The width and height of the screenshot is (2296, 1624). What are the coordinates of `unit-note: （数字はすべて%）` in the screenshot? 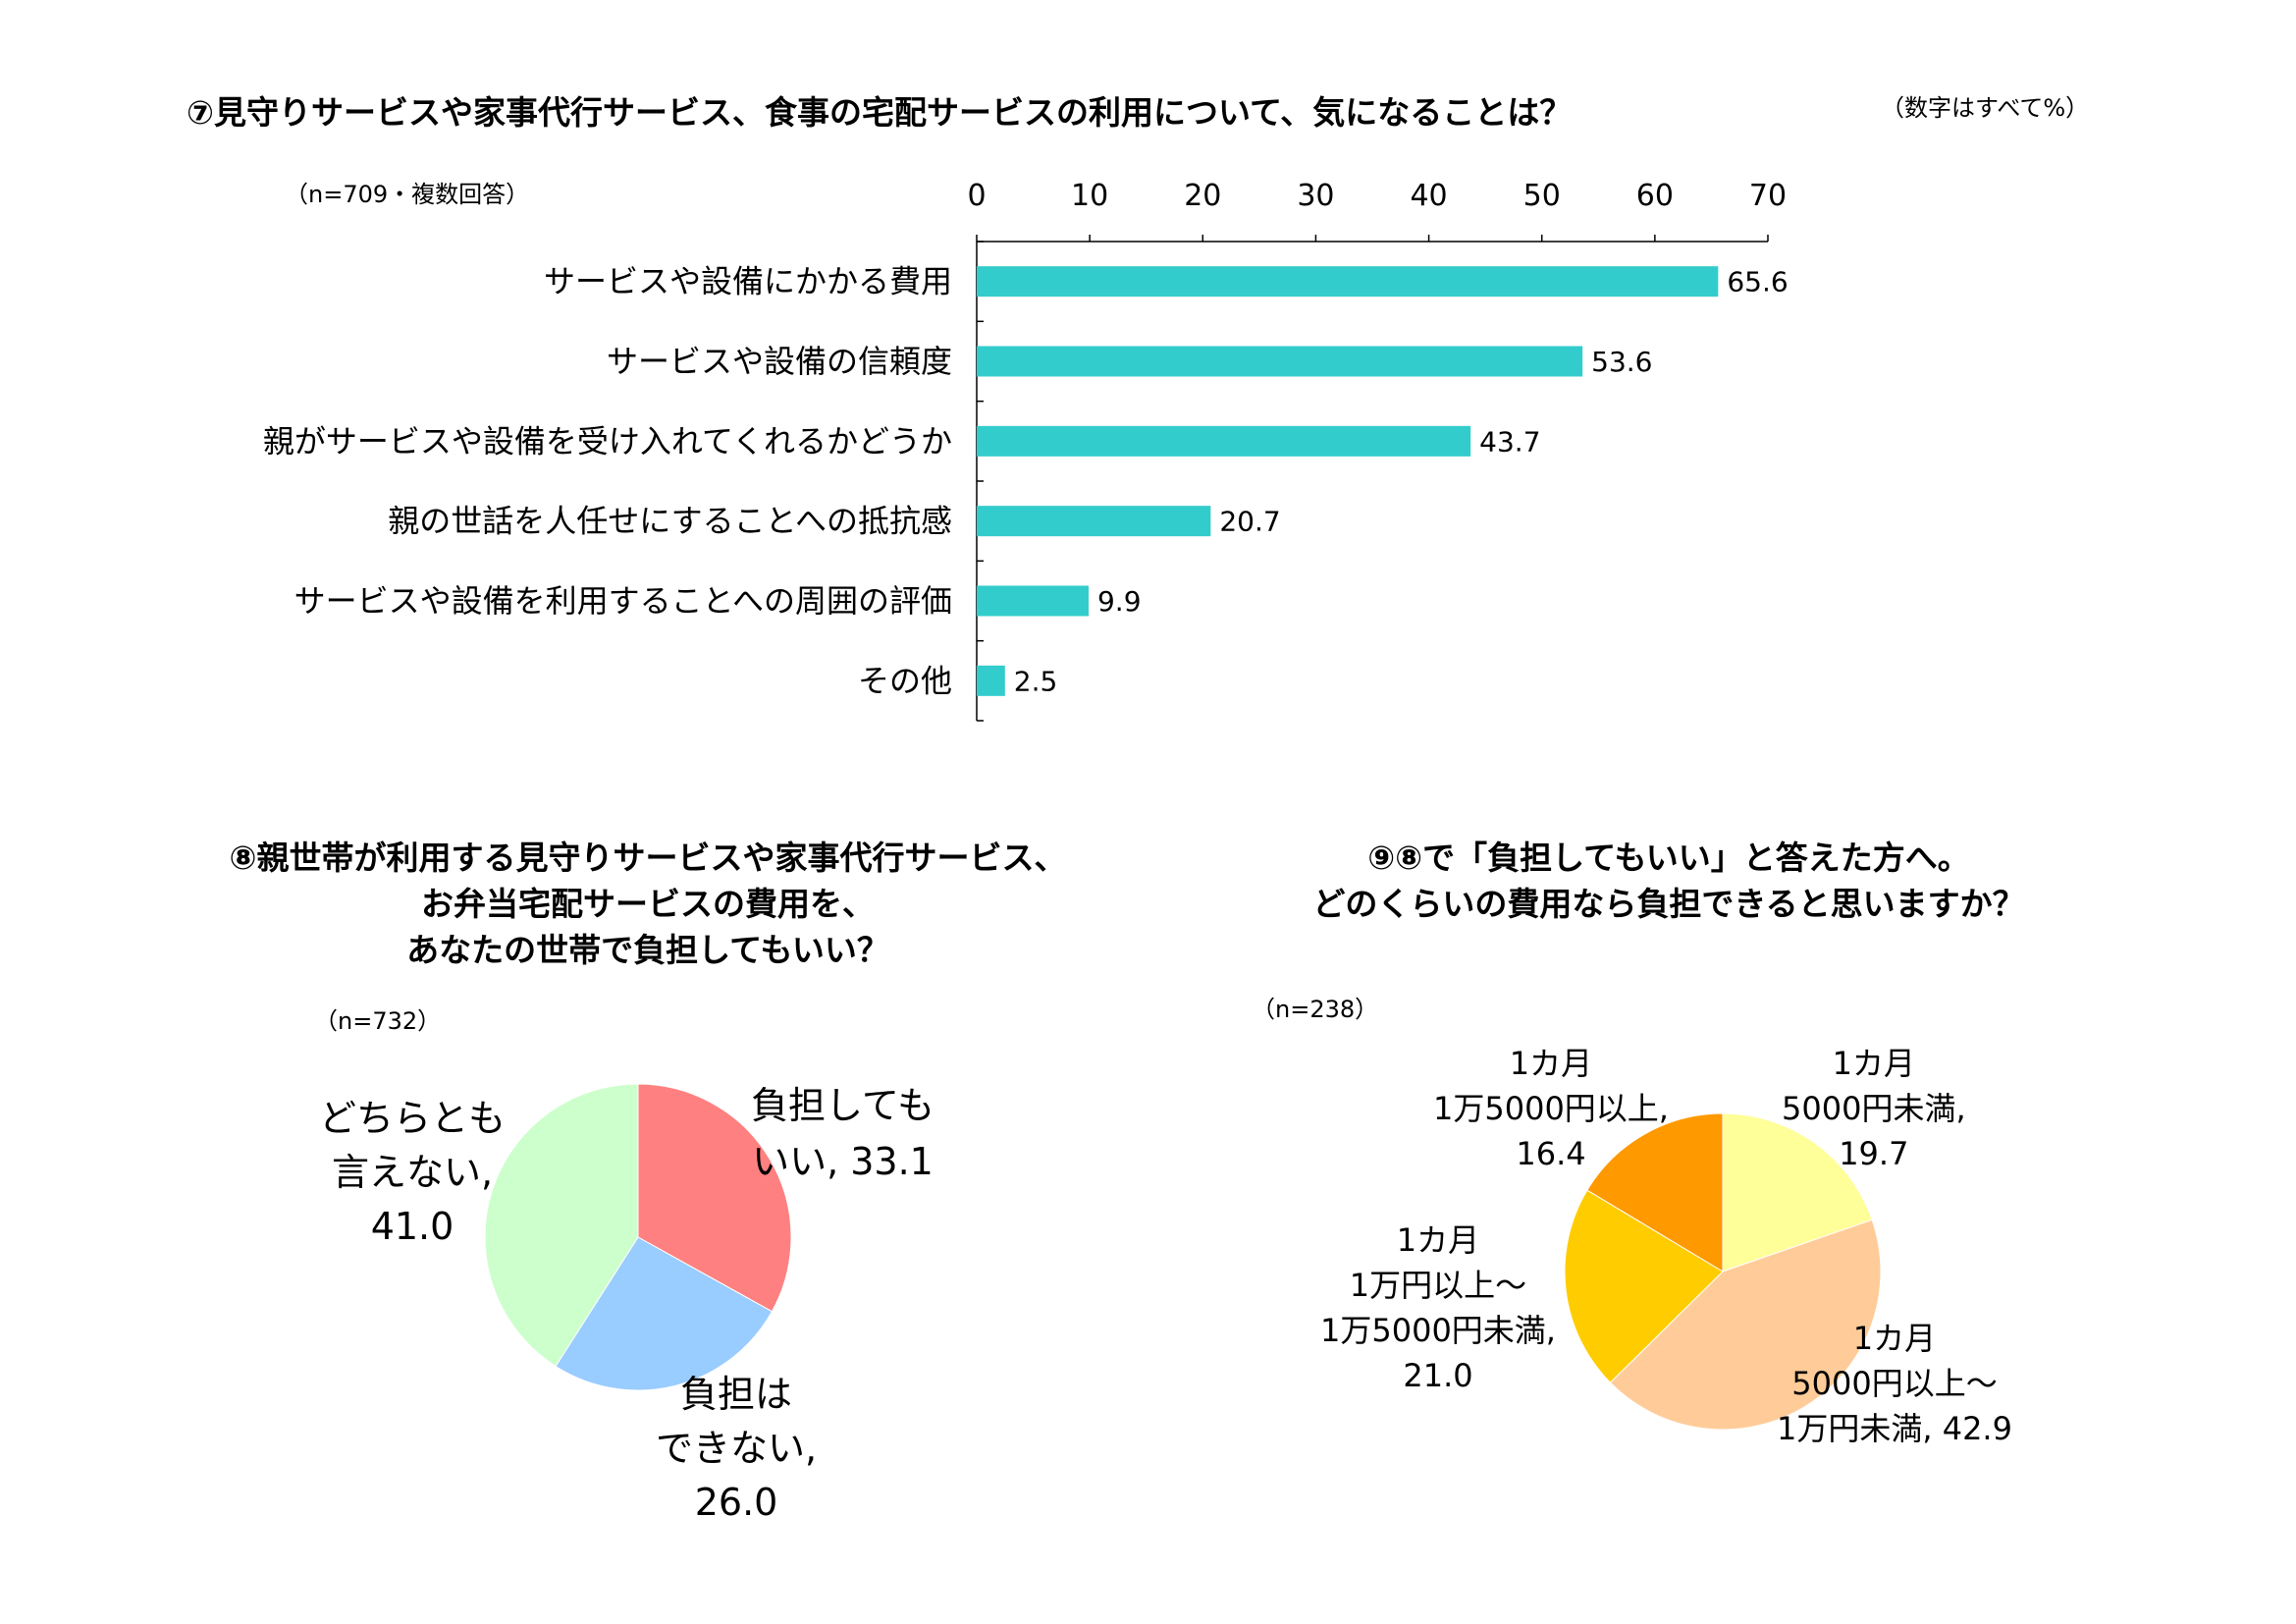 It's located at (1985, 108).